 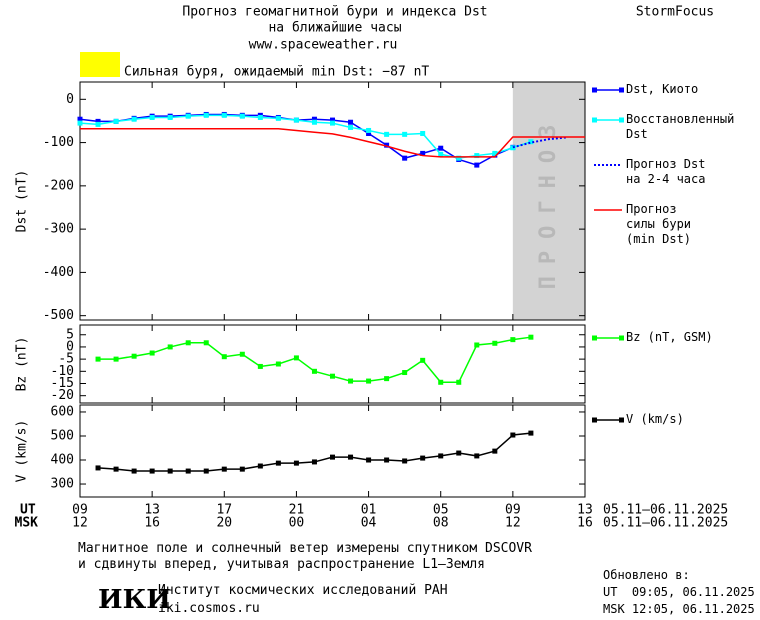 What do you see at coordinates (62, 383) in the screenshot?
I see `y-tick-label: -15` at bounding box center [62, 383].